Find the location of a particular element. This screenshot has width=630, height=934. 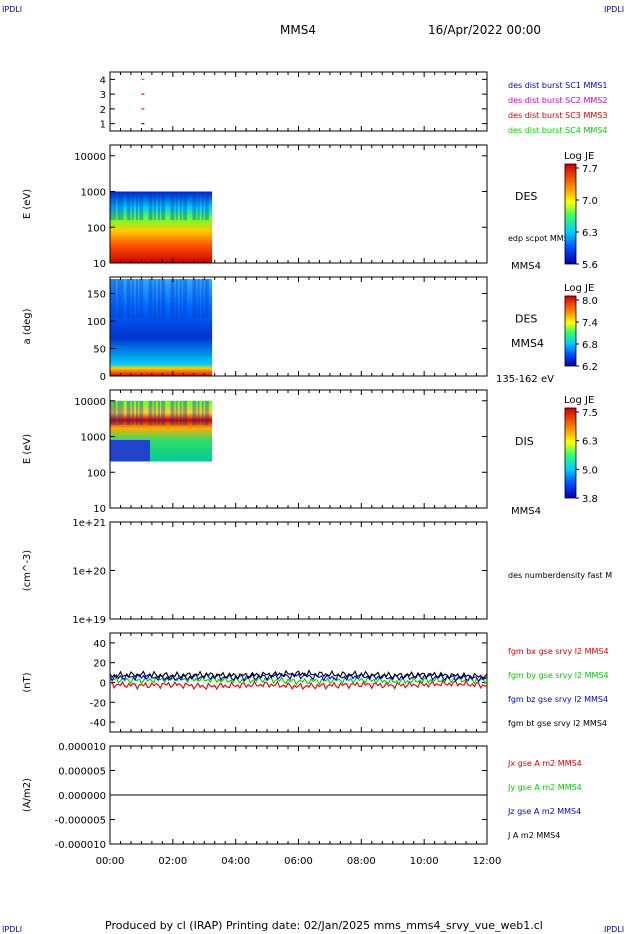

panel4-ytick-label: 10000 is located at coordinates (90, 402).